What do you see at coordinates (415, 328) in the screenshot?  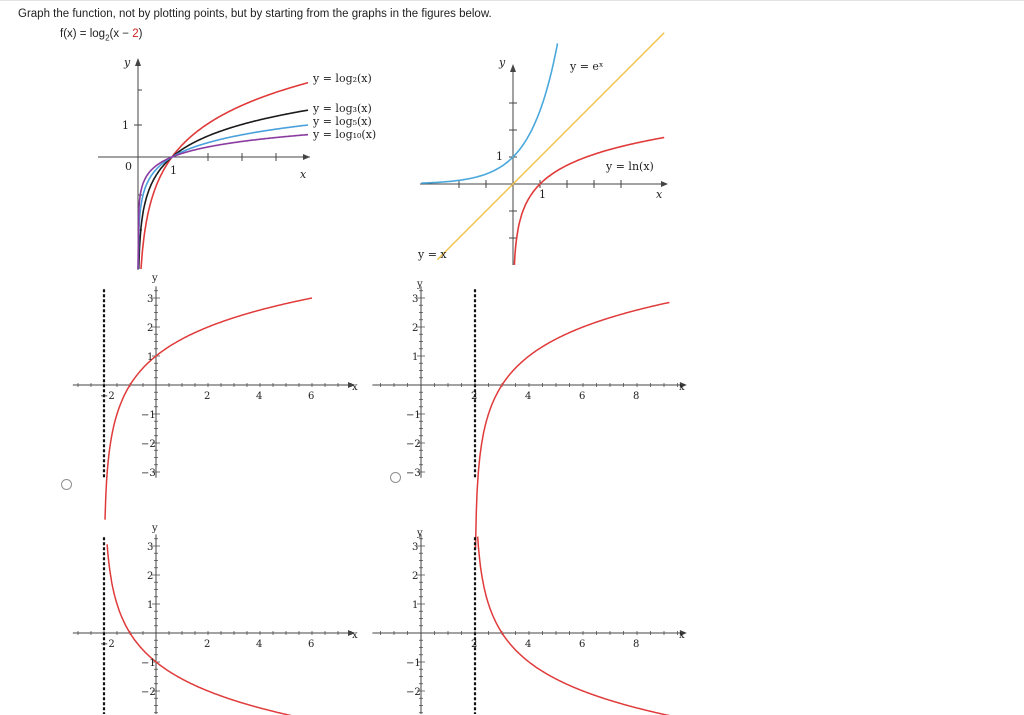 I see `choice-b-y-tick: 2` at bounding box center [415, 328].